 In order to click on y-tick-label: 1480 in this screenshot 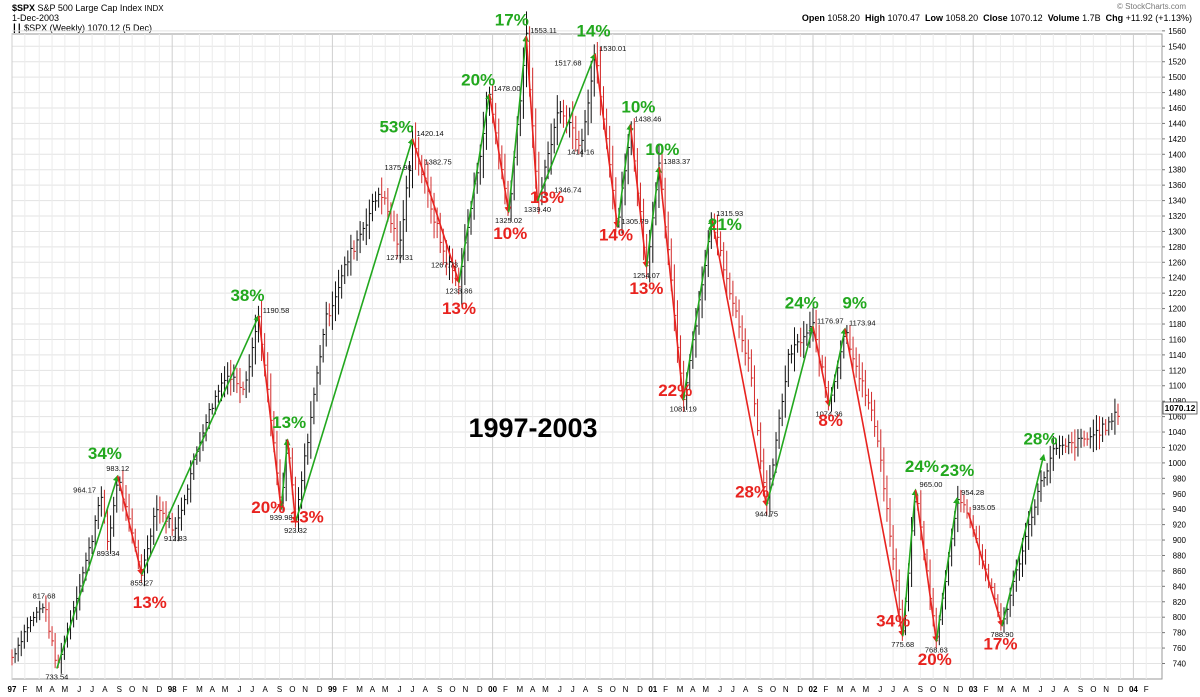, I will do `click(1177, 93)`.